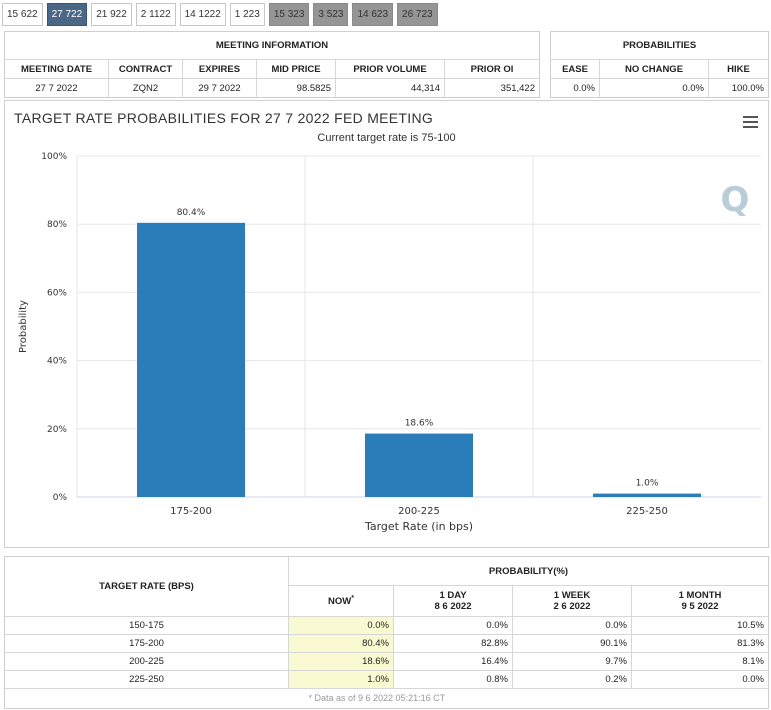 The height and width of the screenshot is (710, 771). What do you see at coordinates (453, 661) in the screenshot?
I see `1-day-cell: 16.4%` at bounding box center [453, 661].